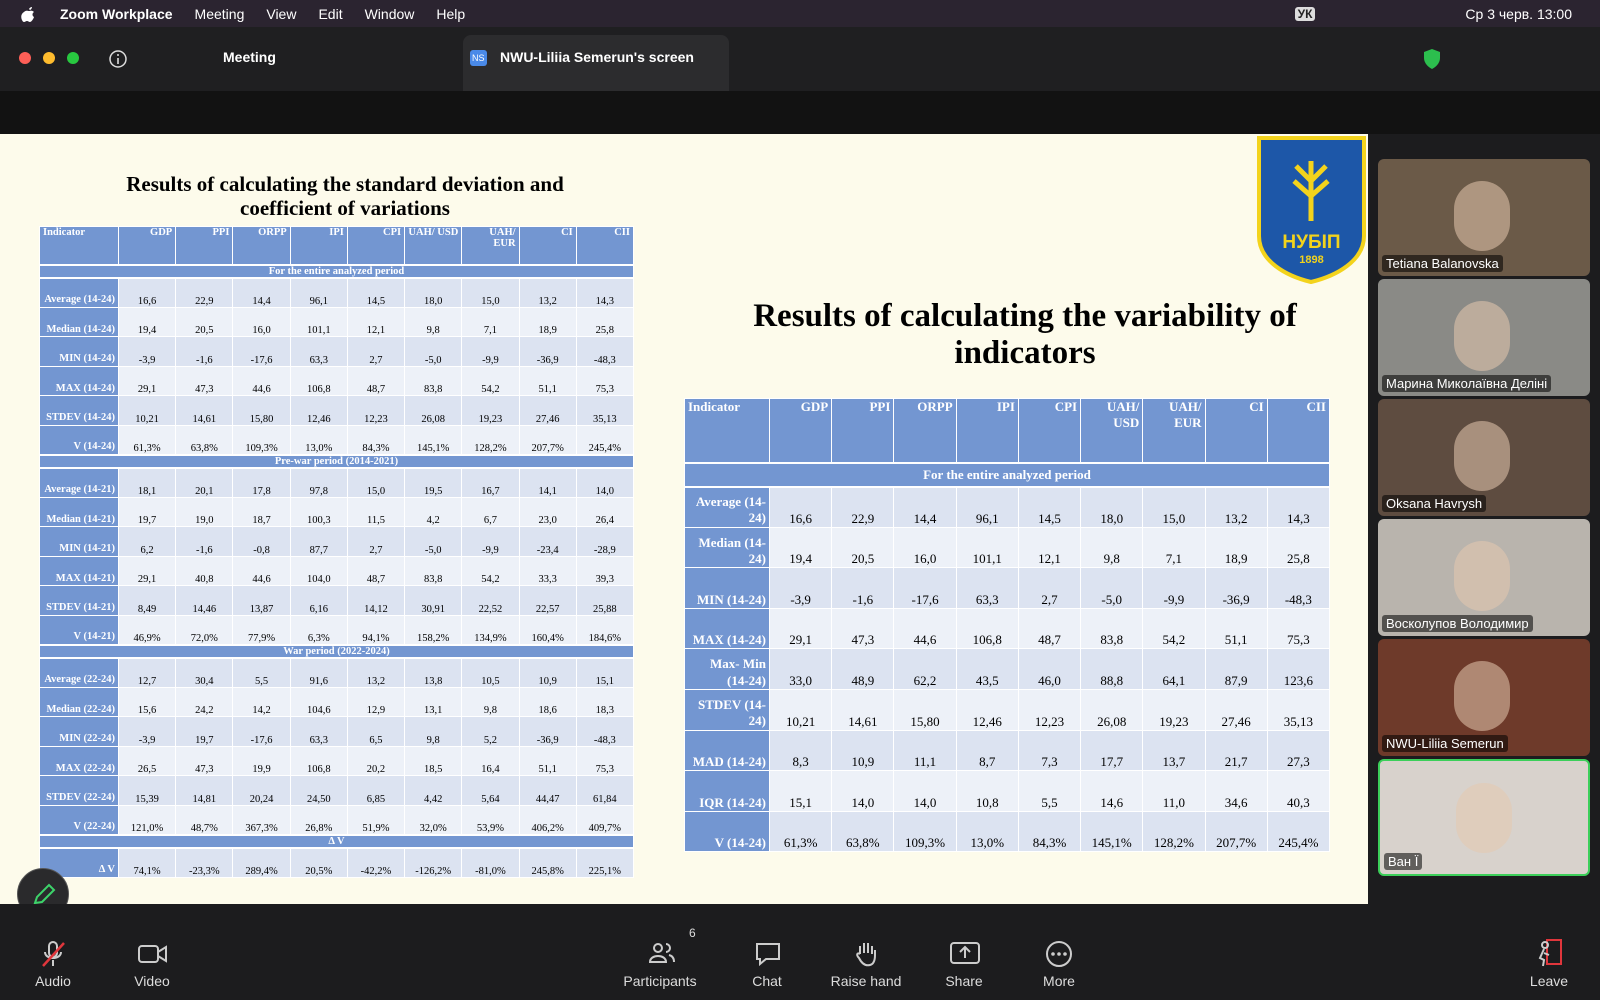  What do you see at coordinates (987, 669) in the screenshot?
I see `value-cell: 43,5` at bounding box center [987, 669].